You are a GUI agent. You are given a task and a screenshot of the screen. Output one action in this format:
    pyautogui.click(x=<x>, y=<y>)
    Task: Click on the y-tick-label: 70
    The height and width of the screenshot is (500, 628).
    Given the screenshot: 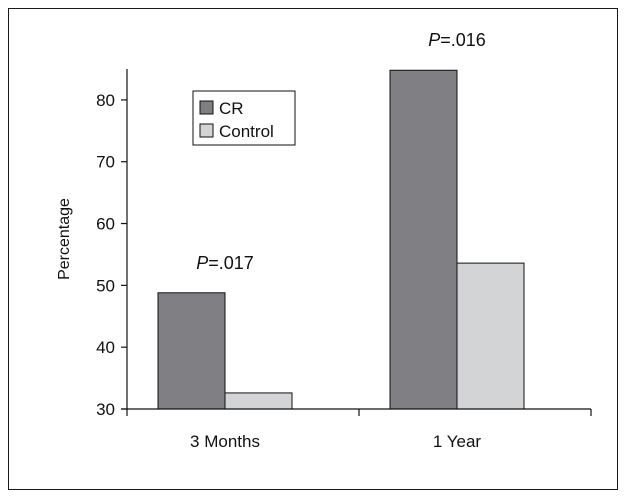 What is the action you would take?
    pyautogui.click(x=105, y=162)
    